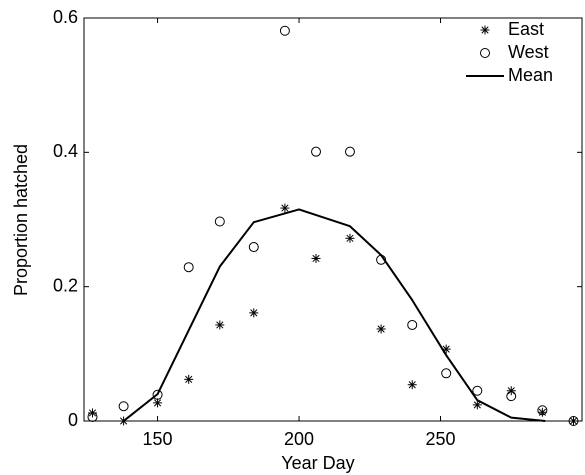 Image resolution: width=585 pixels, height=475 pixels. Describe the element at coordinates (65, 17) in the screenshot. I see `y-tick-label: 0.6` at that location.